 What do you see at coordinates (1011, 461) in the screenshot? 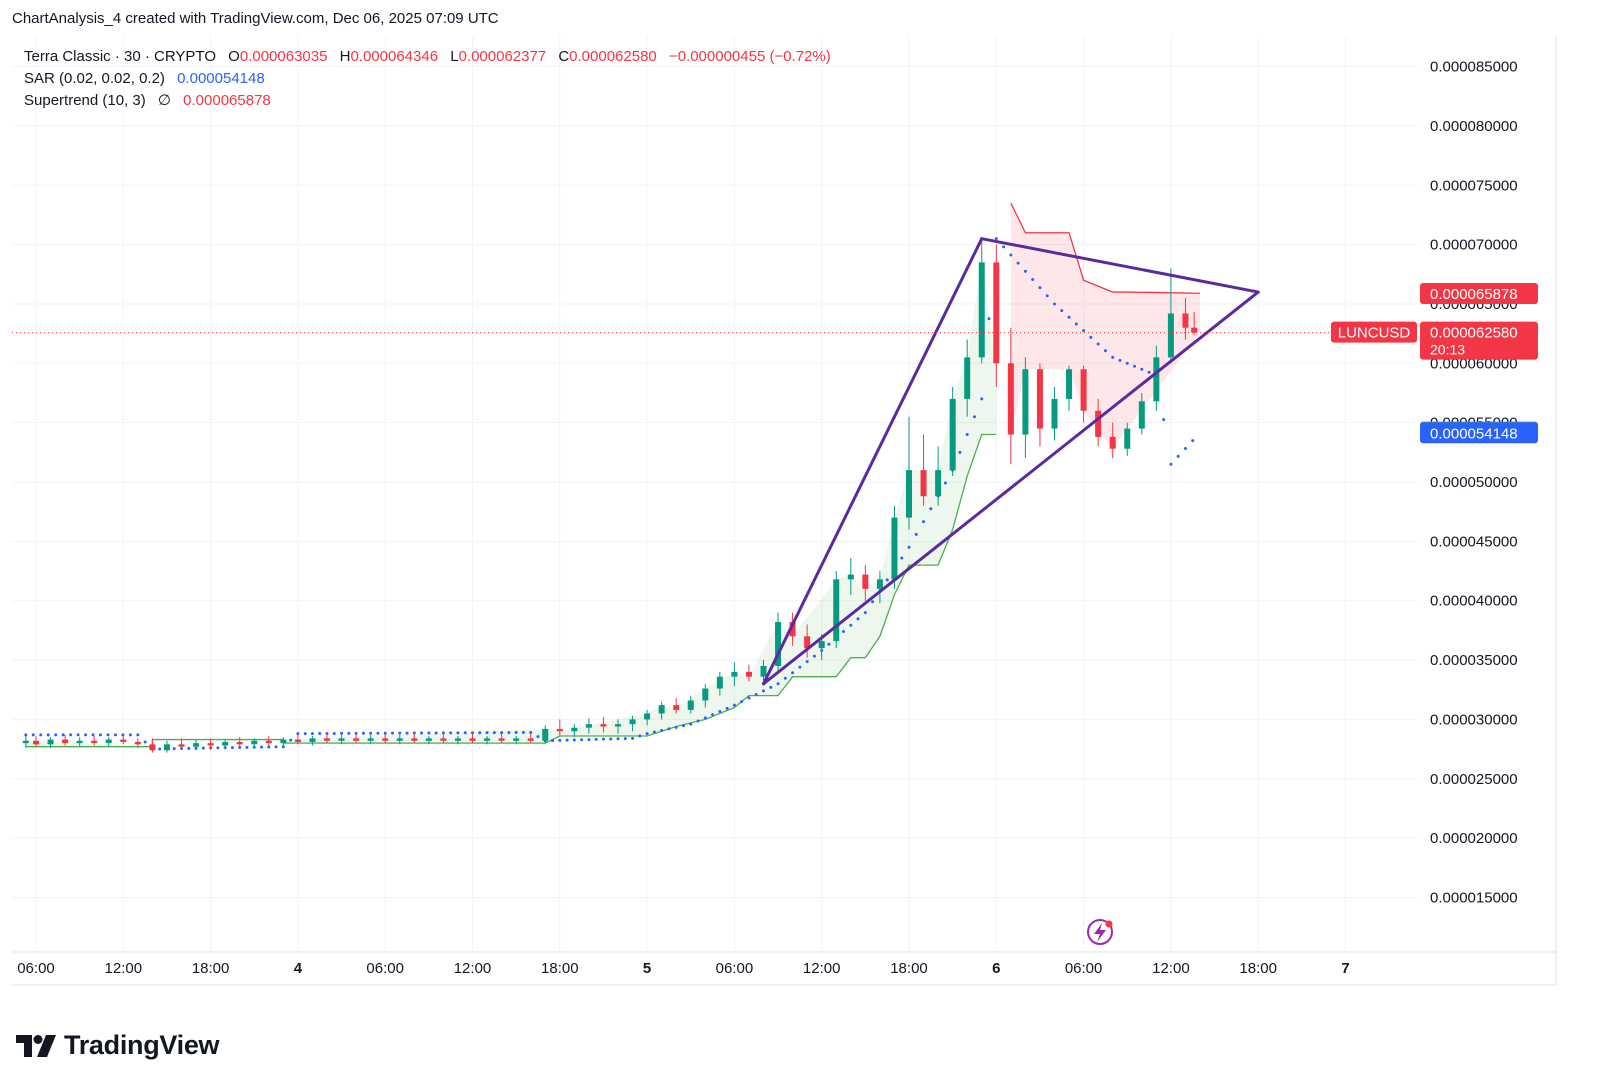
I see `triangle-pattern` at bounding box center [1011, 461].